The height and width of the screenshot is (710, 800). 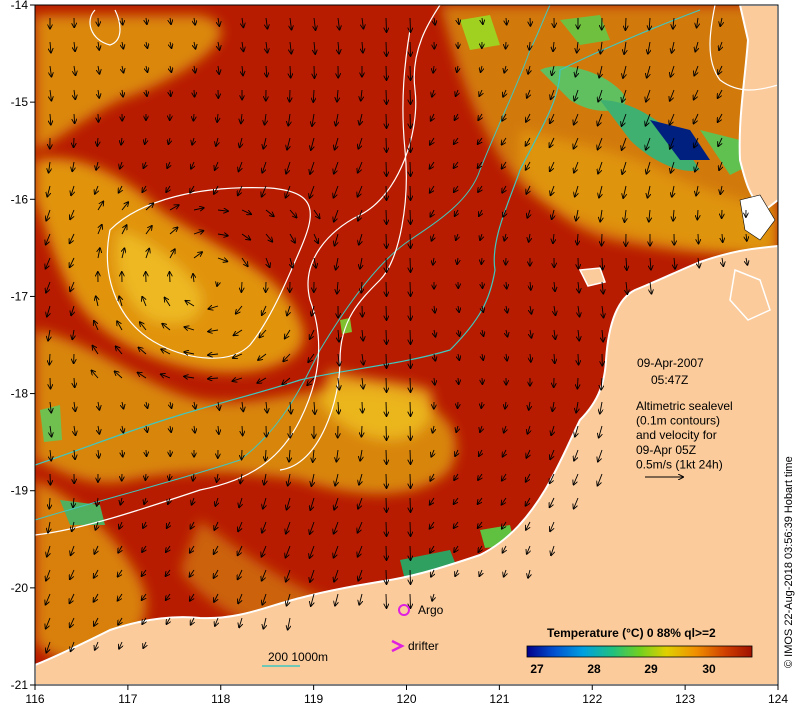 I want to click on lon-tick-label: 123, so click(x=685, y=699).